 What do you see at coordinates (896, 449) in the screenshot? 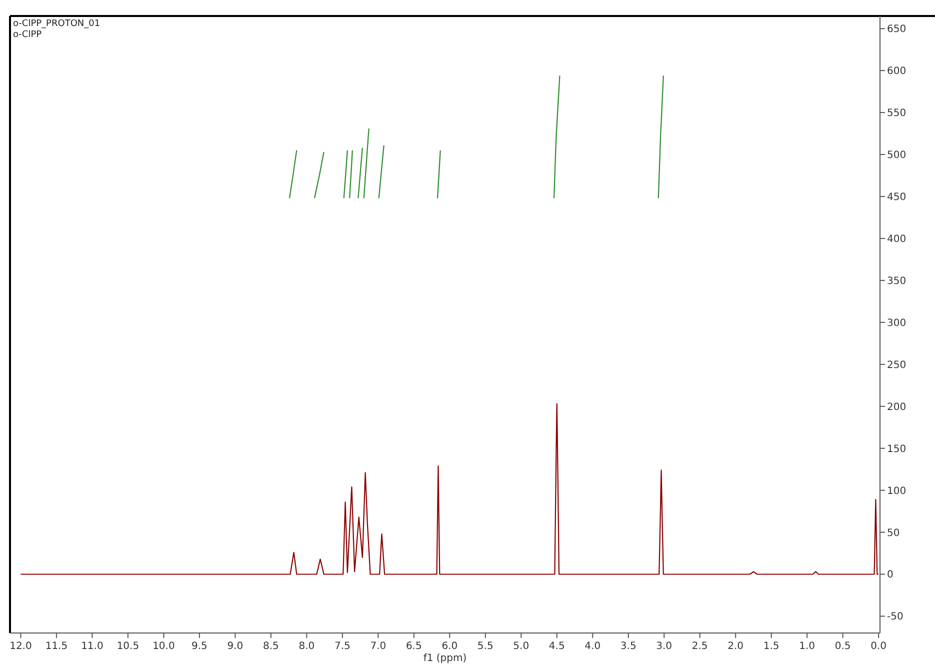
I see `y-tick-label: 150` at bounding box center [896, 449].